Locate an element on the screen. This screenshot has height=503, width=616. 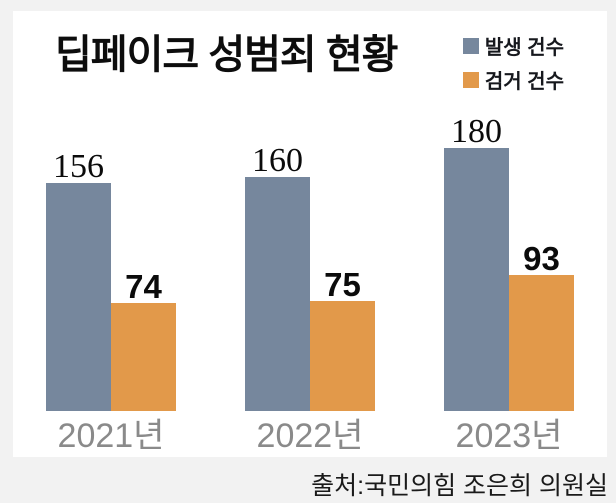
legend-item-occurrence: 발생 건수 is located at coordinates (513, 45).